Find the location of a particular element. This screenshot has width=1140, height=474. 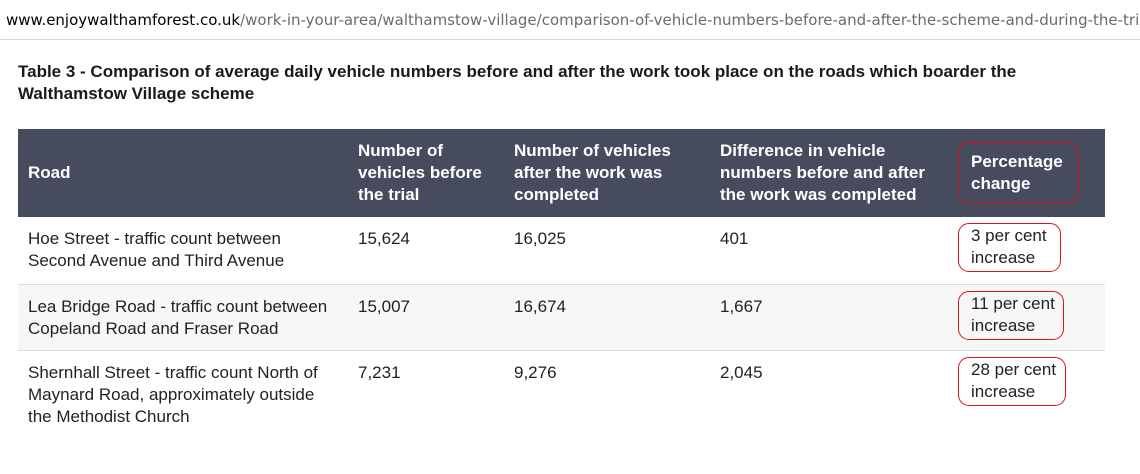

header-percentage-change: Percentage change is located at coordinates (1031, 173).